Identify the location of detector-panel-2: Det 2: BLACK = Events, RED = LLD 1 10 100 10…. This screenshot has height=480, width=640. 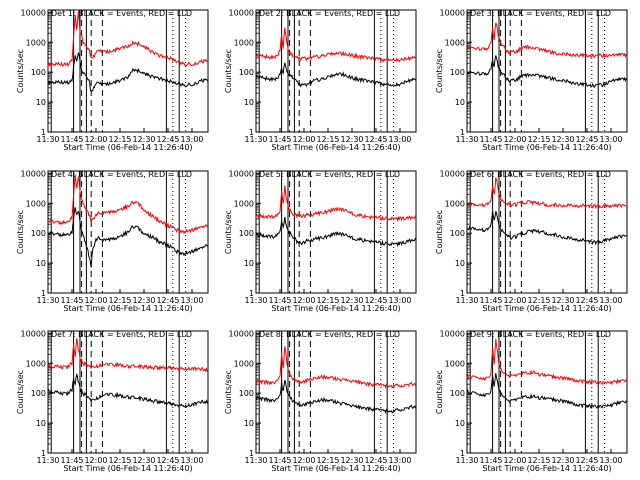
(320, 80).